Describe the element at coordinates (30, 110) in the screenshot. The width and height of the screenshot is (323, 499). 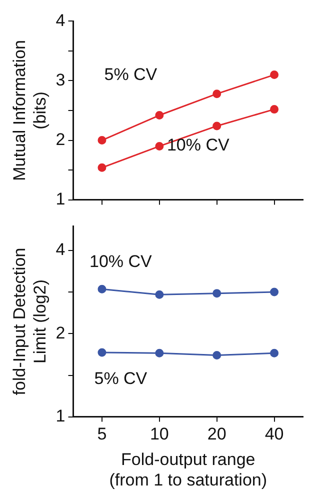
I see `y-axis-title: Mutual Information (bits)` at that location.